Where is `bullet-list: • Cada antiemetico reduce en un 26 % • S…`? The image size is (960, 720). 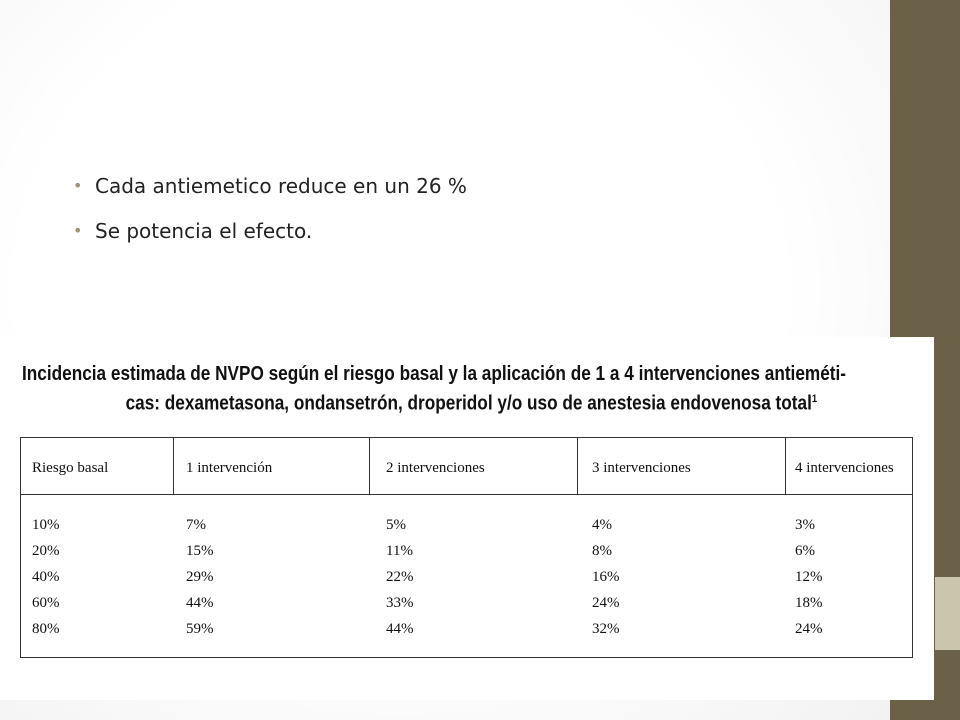
bullet-list: • Cada antiemetico reduce en un 26 % • S… is located at coordinates (268, 217).